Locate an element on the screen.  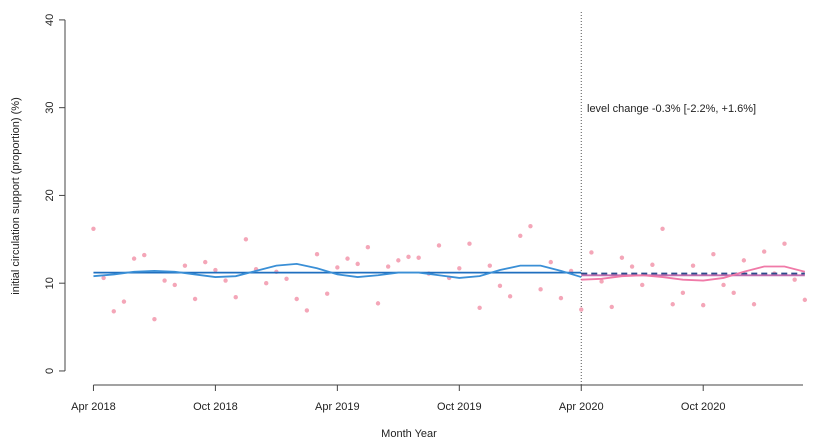
x-tick-label: Apr 2019 is located at coordinates (337, 407).